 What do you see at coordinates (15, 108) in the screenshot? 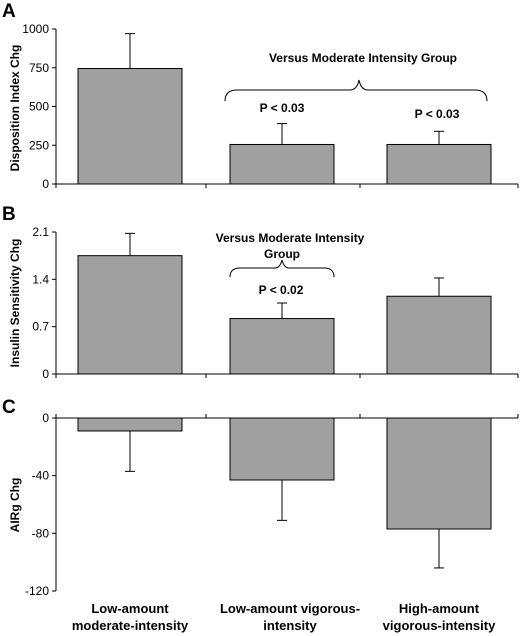
I see `panel-a-ylabel: Disposition Index Chg` at bounding box center [15, 108].